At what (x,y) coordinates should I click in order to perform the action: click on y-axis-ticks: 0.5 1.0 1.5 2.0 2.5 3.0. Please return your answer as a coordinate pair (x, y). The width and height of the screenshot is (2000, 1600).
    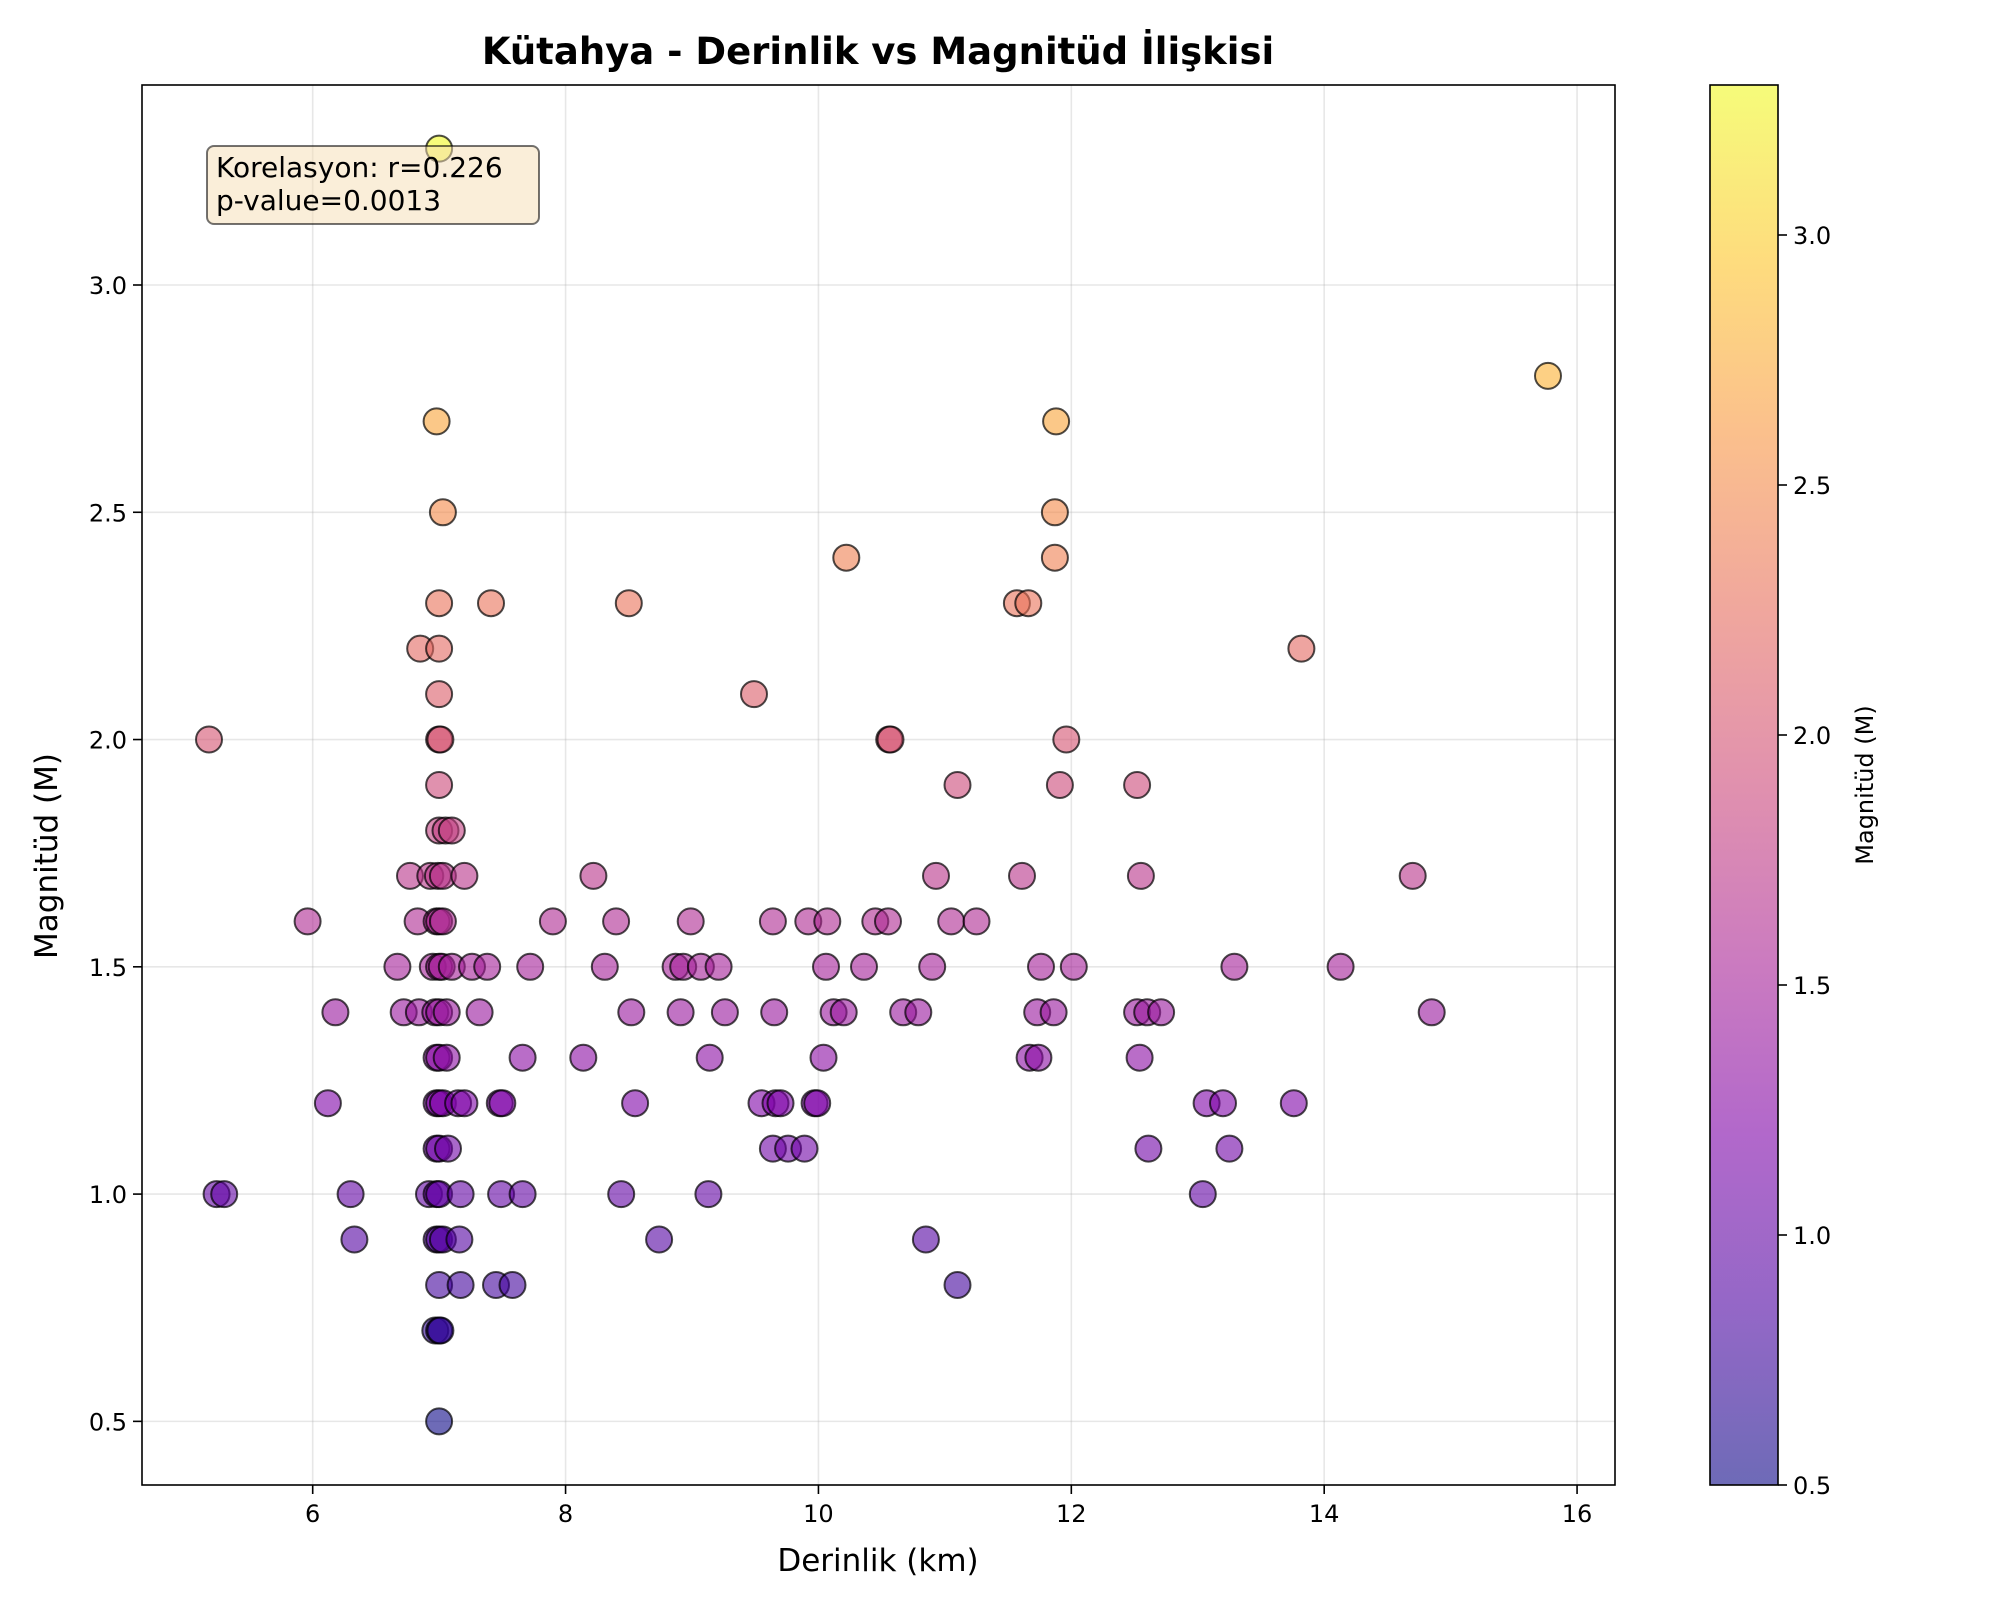
    Looking at the image, I should click on (115, 854).